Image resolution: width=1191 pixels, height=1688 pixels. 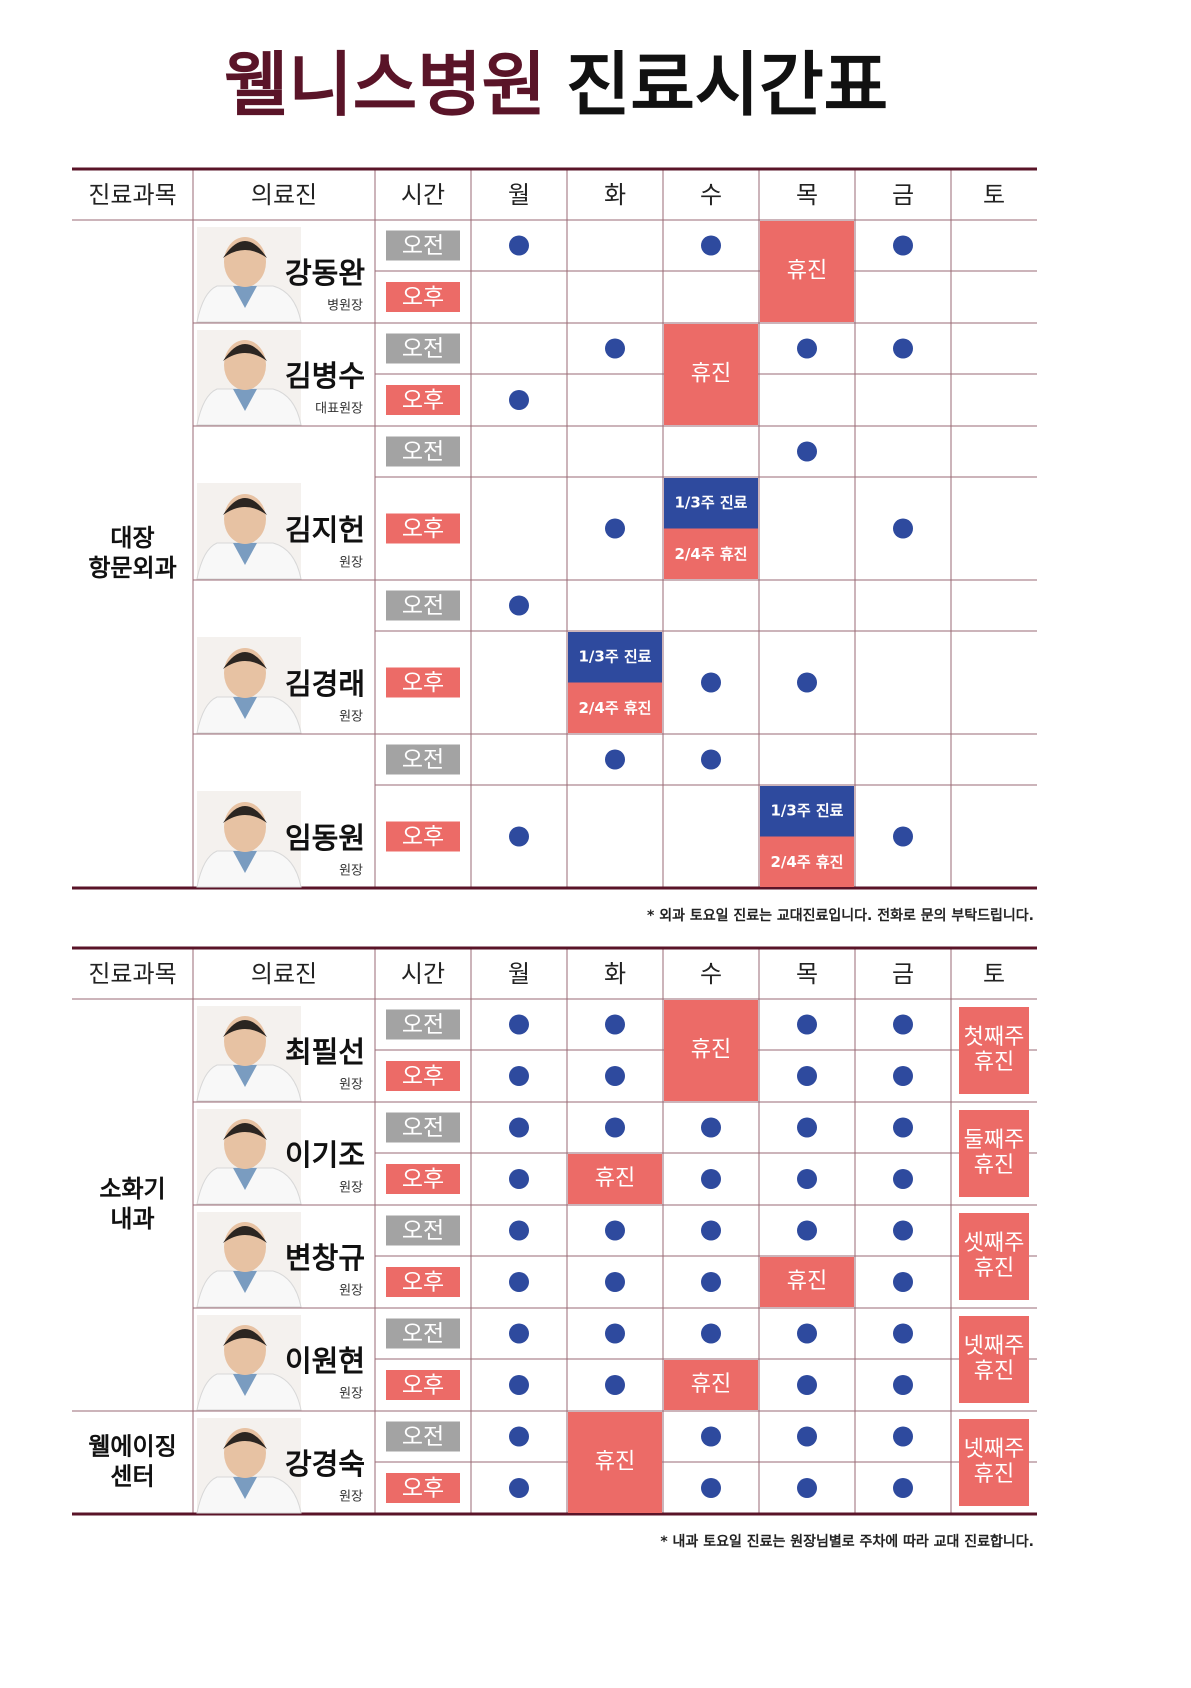 What do you see at coordinates (132, 974) in the screenshot?
I see `column-header: 진료과목` at bounding box center [132, 974].